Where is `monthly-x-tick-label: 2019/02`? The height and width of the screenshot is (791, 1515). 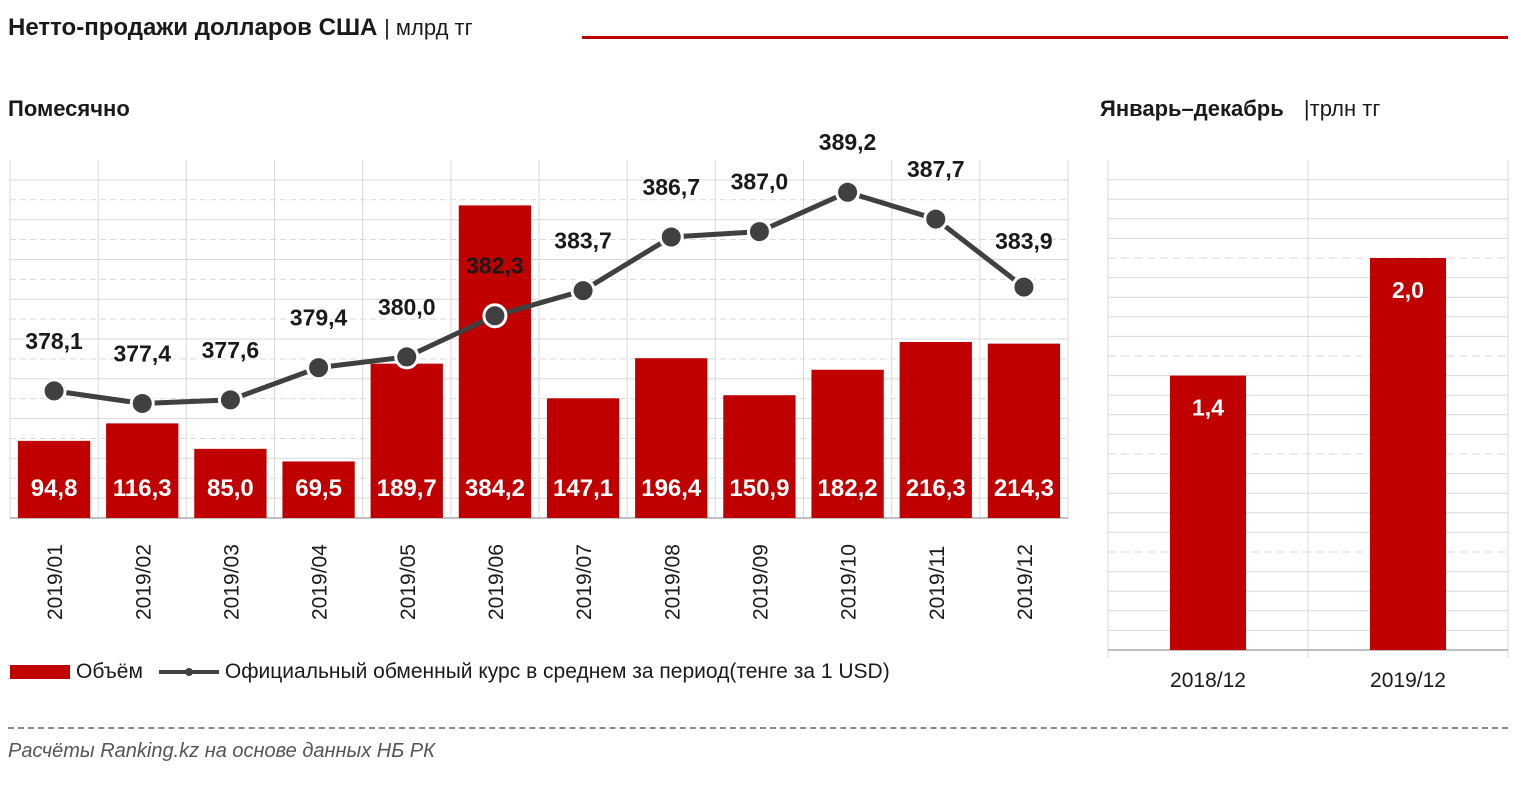
monthly-x-tick-label: 2019/02 is located at coordinates (143, 582).